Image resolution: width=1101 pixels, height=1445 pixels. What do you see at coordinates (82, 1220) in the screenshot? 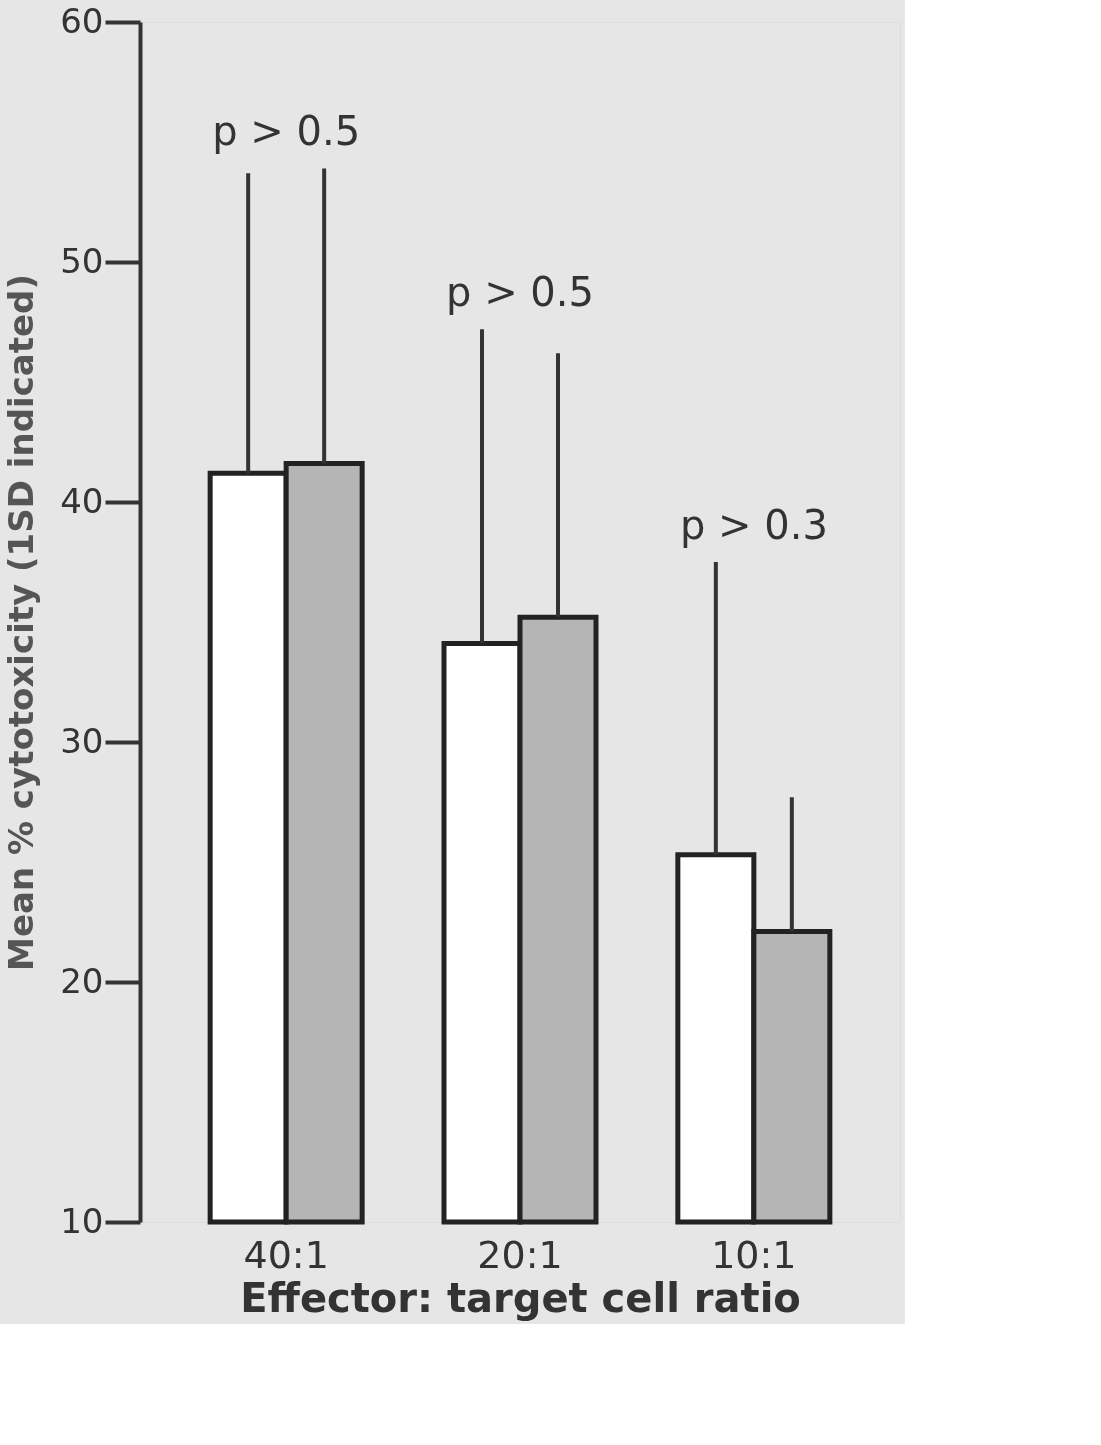
I see `y-tick-label: 10` at bounding box center [82, 1220].